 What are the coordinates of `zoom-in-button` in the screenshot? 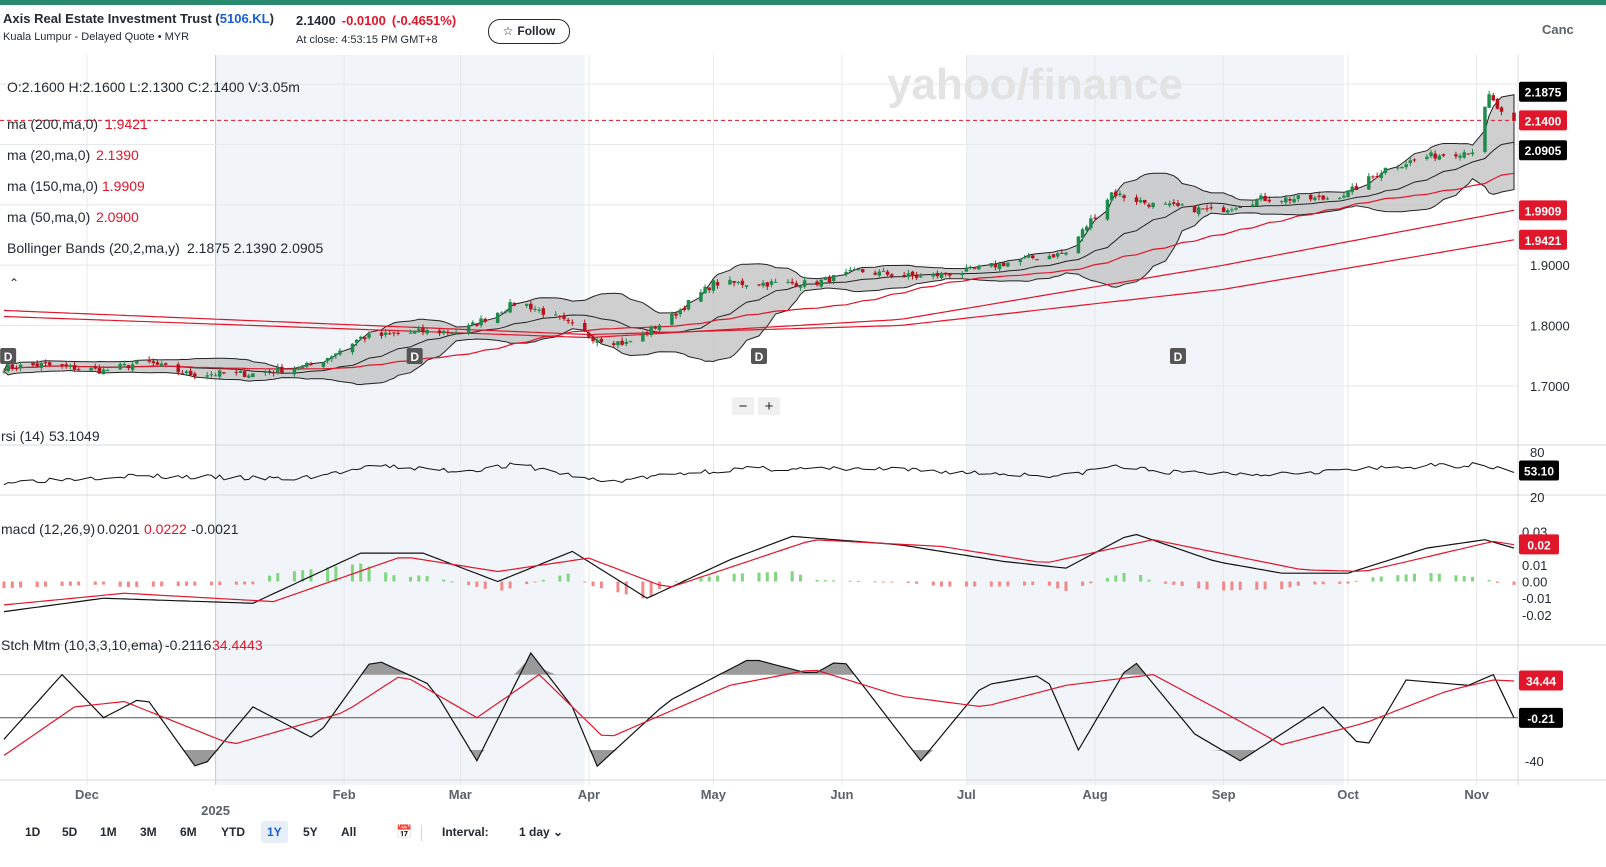 It's located at (769, 406).